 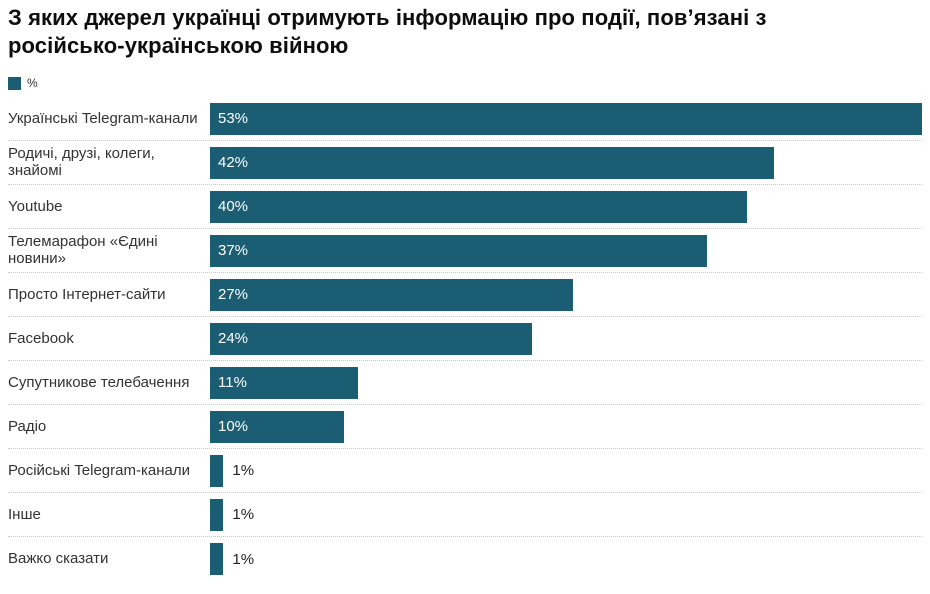 I want to click on bar-track: 10%, so click(x=566, y=426).